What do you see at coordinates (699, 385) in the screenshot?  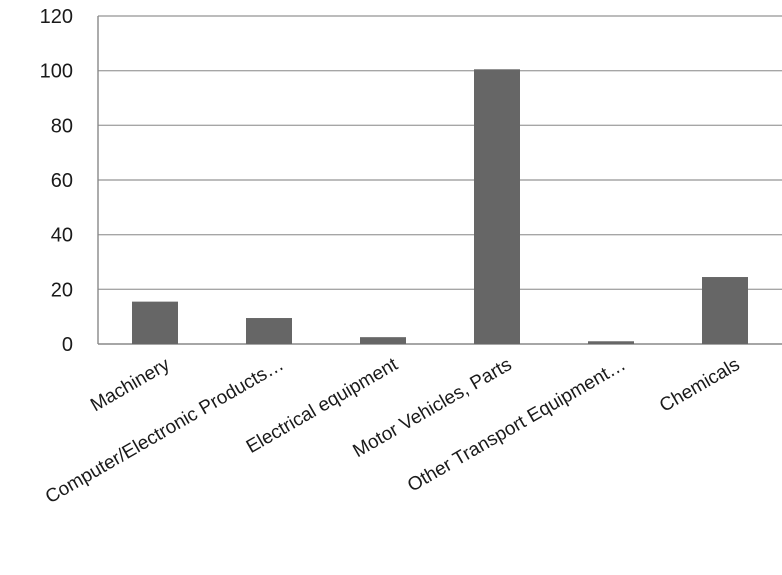 I see `x-tick-label: Chemicals` at bounding box center [699, 385].